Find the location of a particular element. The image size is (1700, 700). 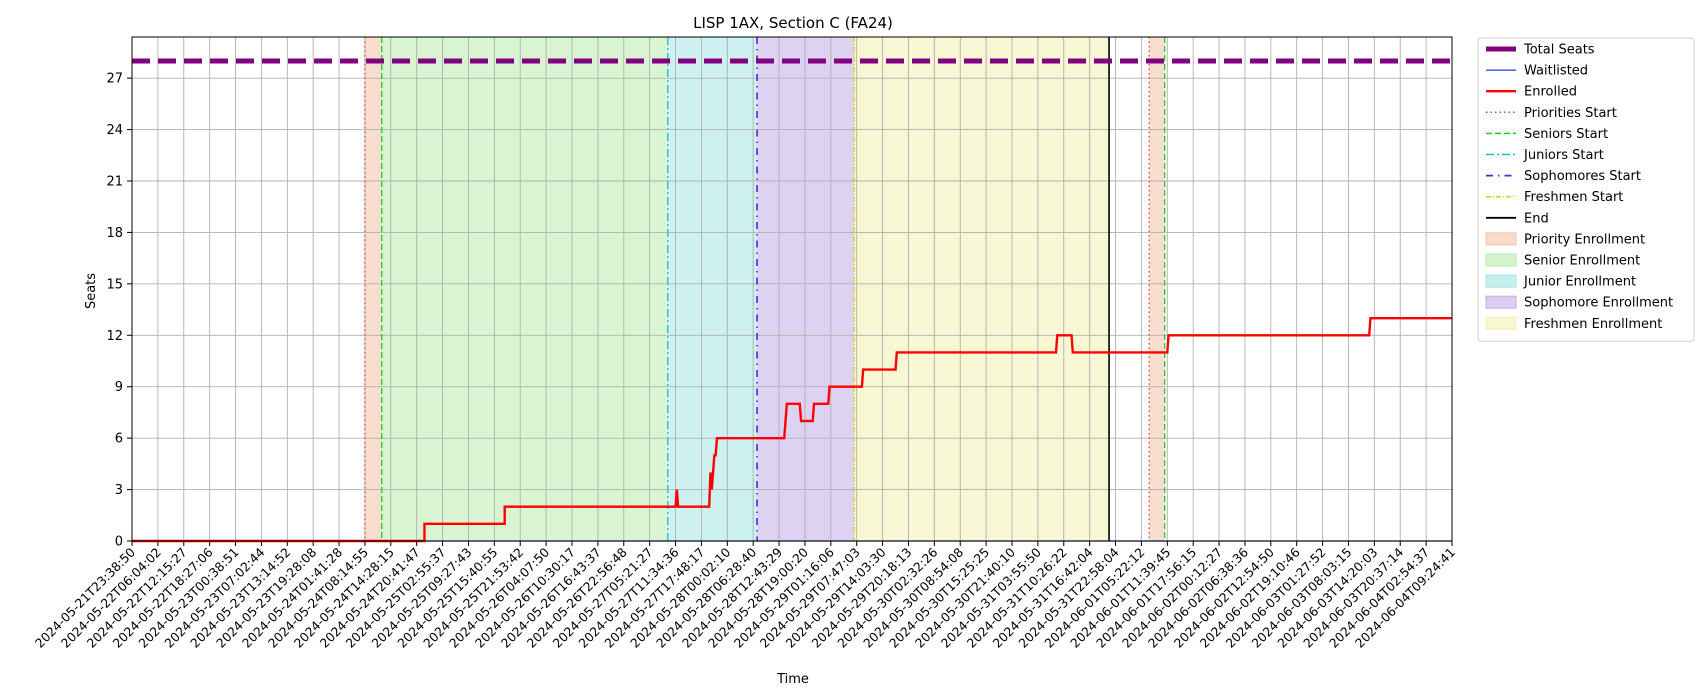

legend-label: End is located at coordinates (1536, 218).